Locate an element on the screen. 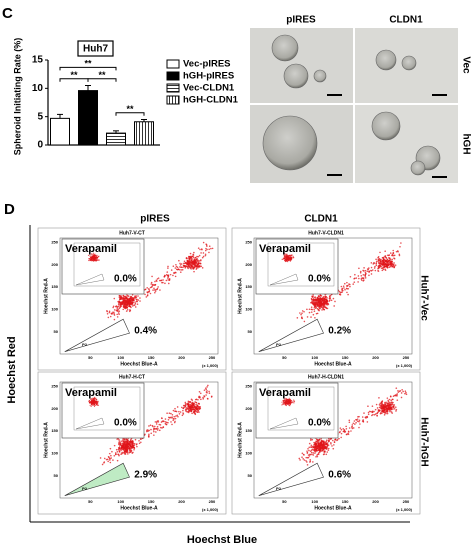  error-bar is located at coordinates (144, 120).